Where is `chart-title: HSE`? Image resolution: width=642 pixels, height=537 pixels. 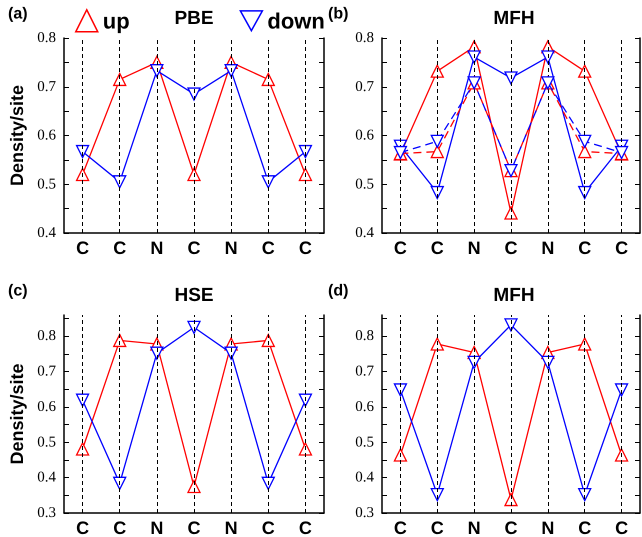 chart-title: HSE is located at coordinates (194, 295).